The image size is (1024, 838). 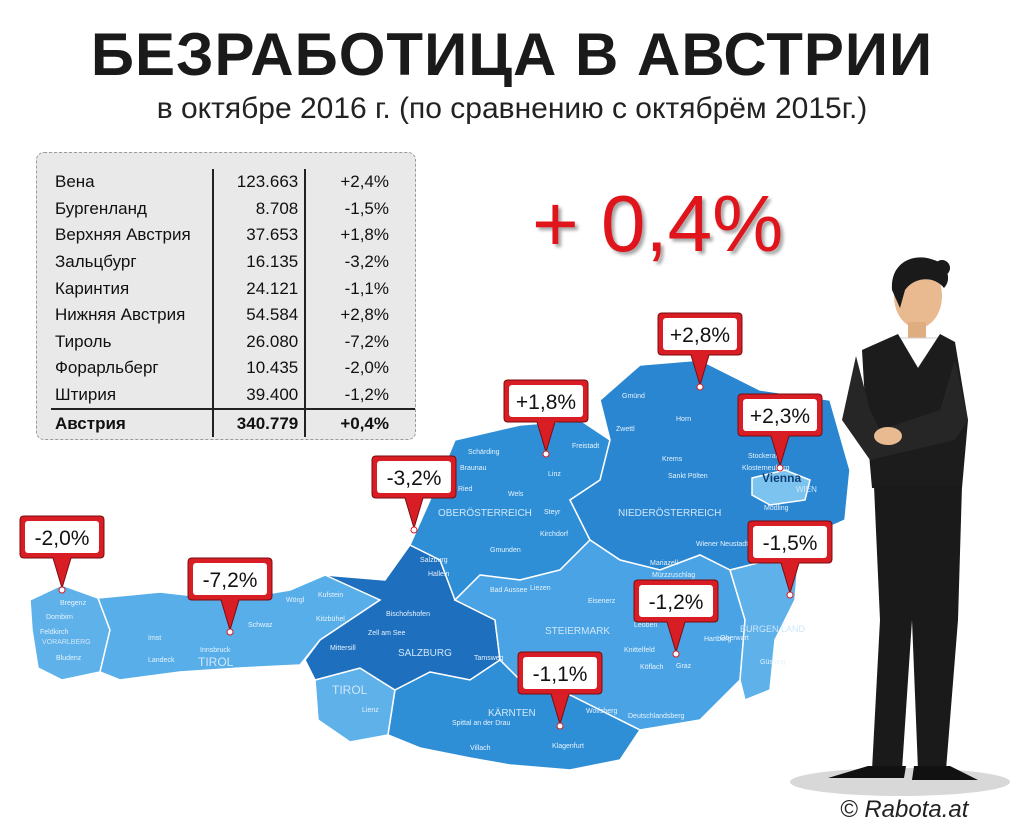 I want to click on city-label: Bregenz, so click(x=73, y=603).